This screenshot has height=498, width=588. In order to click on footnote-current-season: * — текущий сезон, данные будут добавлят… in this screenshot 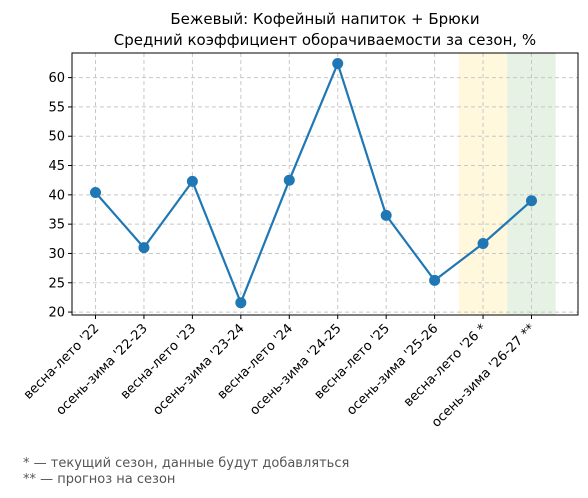, I will do `click(186, 463)`.